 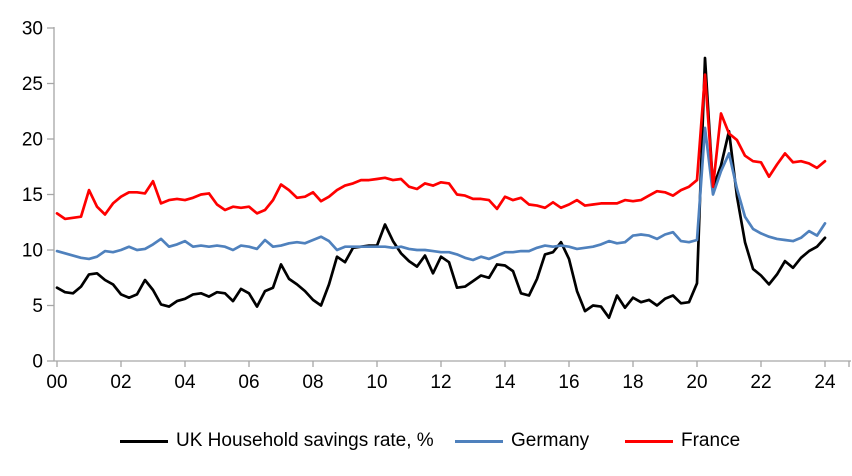 What do you see at coordinates (440, 382) in the screenshot?
I see `x-tick-label: 12` at bounding box center [440, 382].